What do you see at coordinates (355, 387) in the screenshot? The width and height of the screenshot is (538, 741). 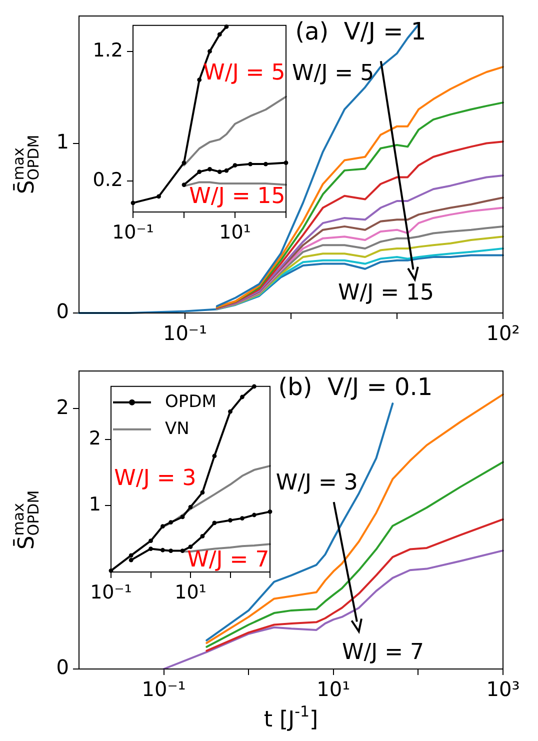 I see `annotation: (b) V/J = 0.1` at bounding box center [355, 387].